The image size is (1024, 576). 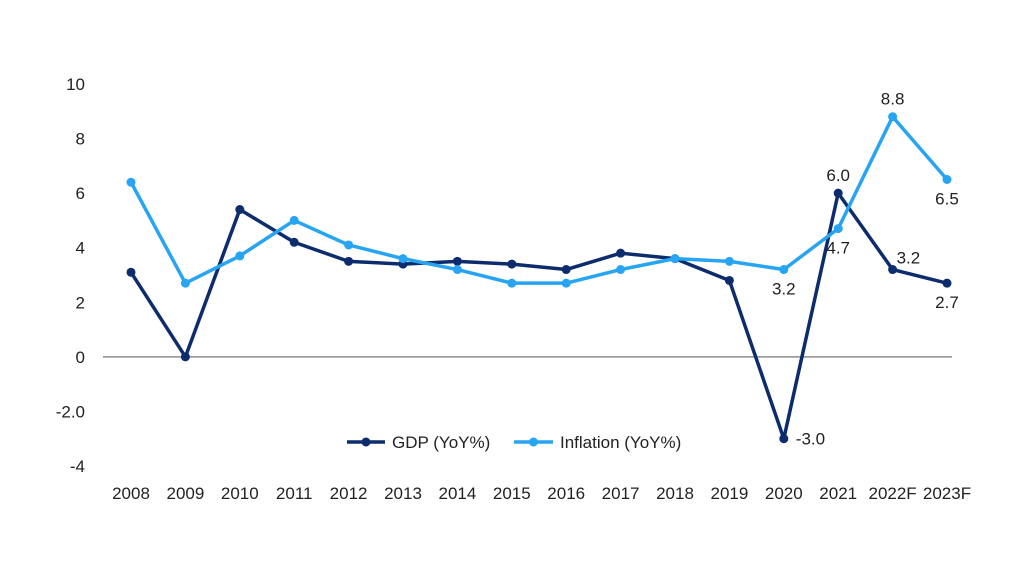 What do you see at coordinates (80, 357) in the screenshot?
I see `y-tick-label: 0` at bounding box center [80, 357].